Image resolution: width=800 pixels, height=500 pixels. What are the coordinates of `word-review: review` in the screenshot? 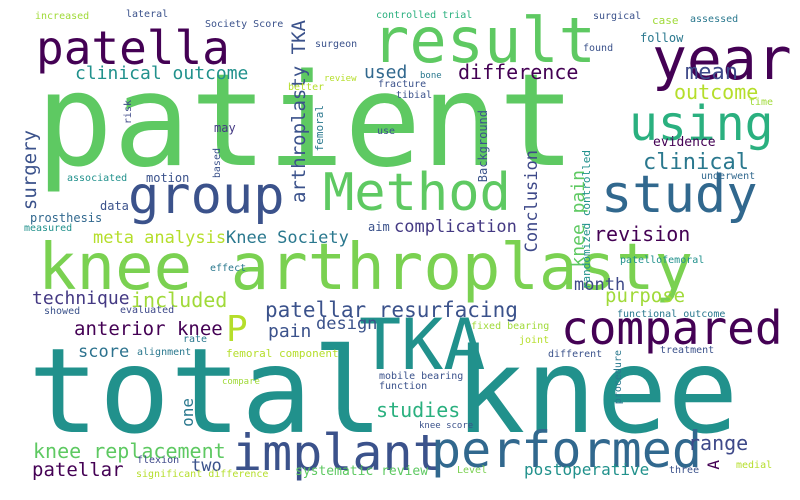 It's located at (340, 79).